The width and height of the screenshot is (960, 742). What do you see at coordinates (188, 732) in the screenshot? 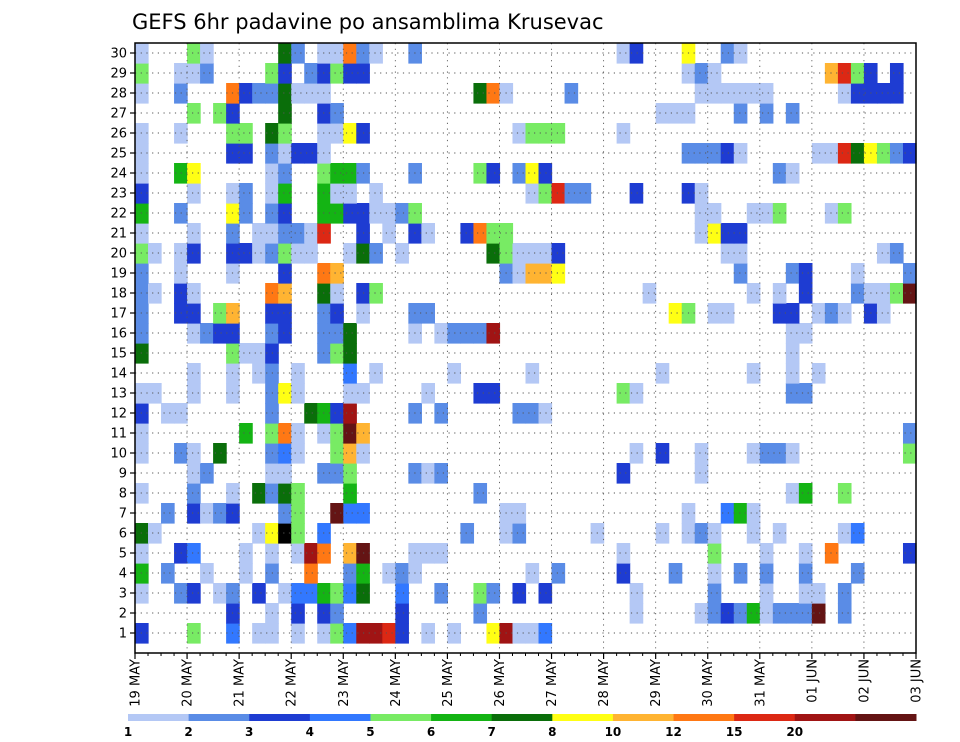
I see `colorbar-label: 2` at bounding box center [188, 732].